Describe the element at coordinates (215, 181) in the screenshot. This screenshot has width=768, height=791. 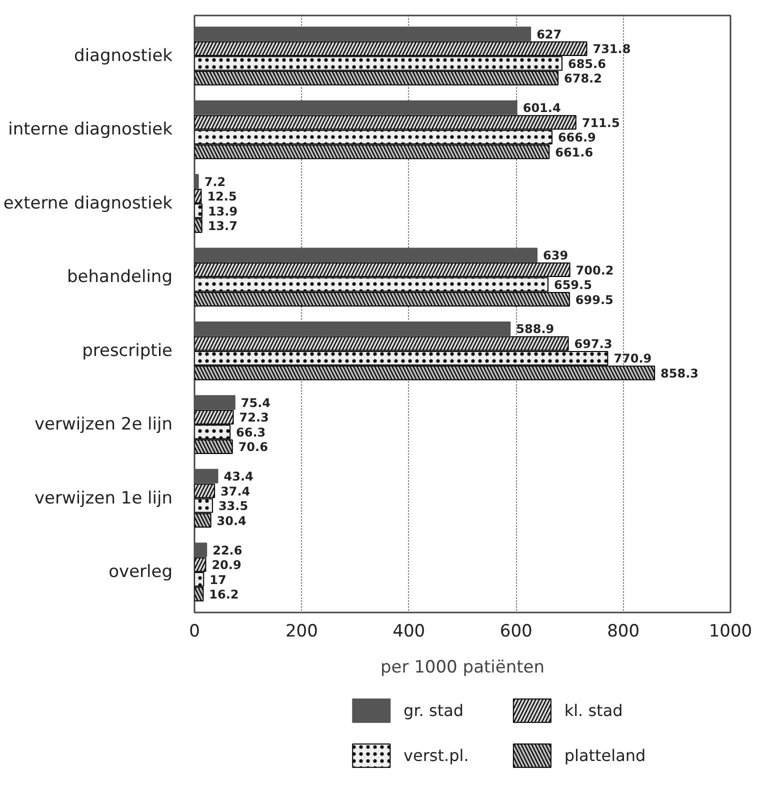
I see `data-label: 7.2` at that location.